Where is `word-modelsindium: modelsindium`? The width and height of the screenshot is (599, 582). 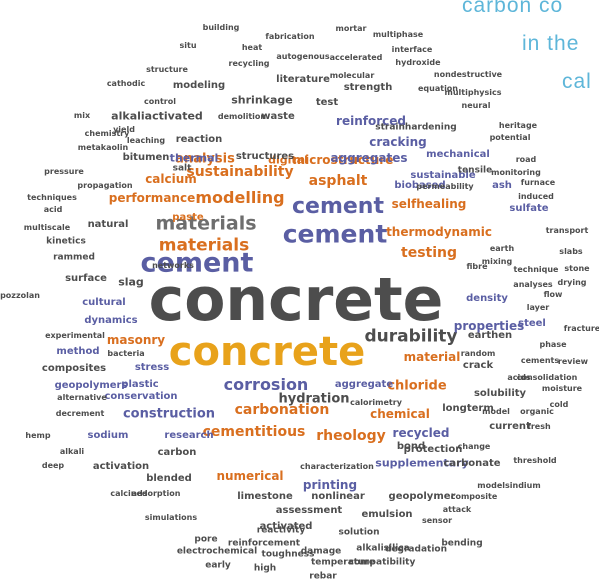 word-modelsindium: modelsindium is located at coordinates (509, 485).